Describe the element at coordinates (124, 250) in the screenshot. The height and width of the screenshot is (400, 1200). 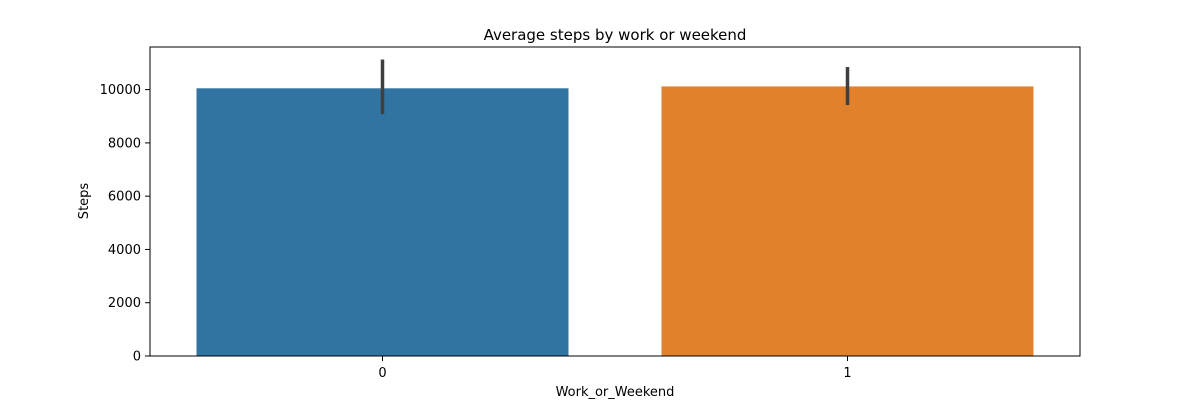
I see `y-tick-label-4000: 4000` at that location.